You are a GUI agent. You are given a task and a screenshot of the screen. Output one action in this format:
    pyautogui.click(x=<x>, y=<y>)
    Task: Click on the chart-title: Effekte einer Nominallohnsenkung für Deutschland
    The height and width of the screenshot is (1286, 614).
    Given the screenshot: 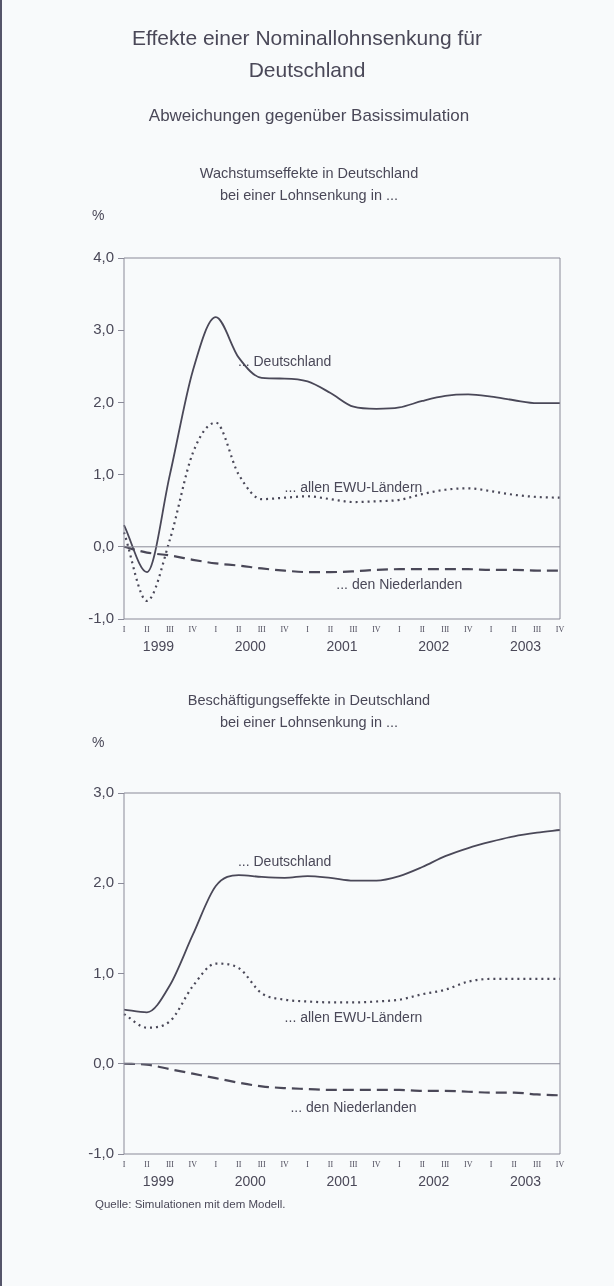 What is the action you would take?
    pyautogui.click(x=307, y=54)
    